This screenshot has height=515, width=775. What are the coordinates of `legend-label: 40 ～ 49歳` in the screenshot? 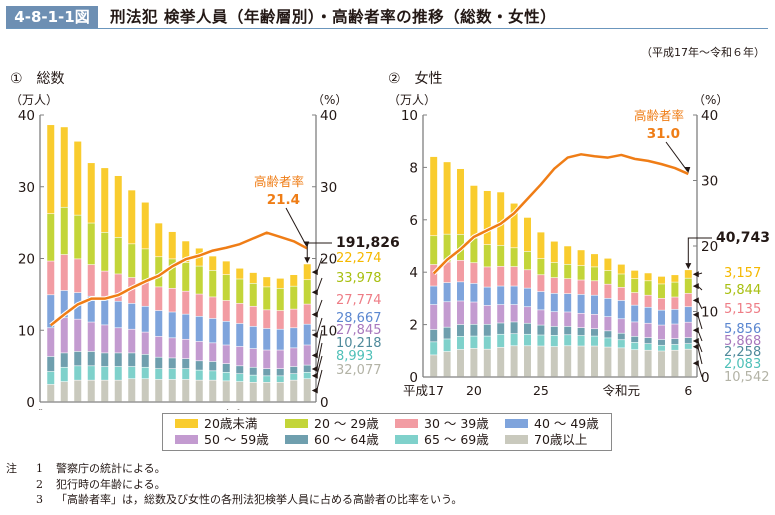 It's located at (566, 423).